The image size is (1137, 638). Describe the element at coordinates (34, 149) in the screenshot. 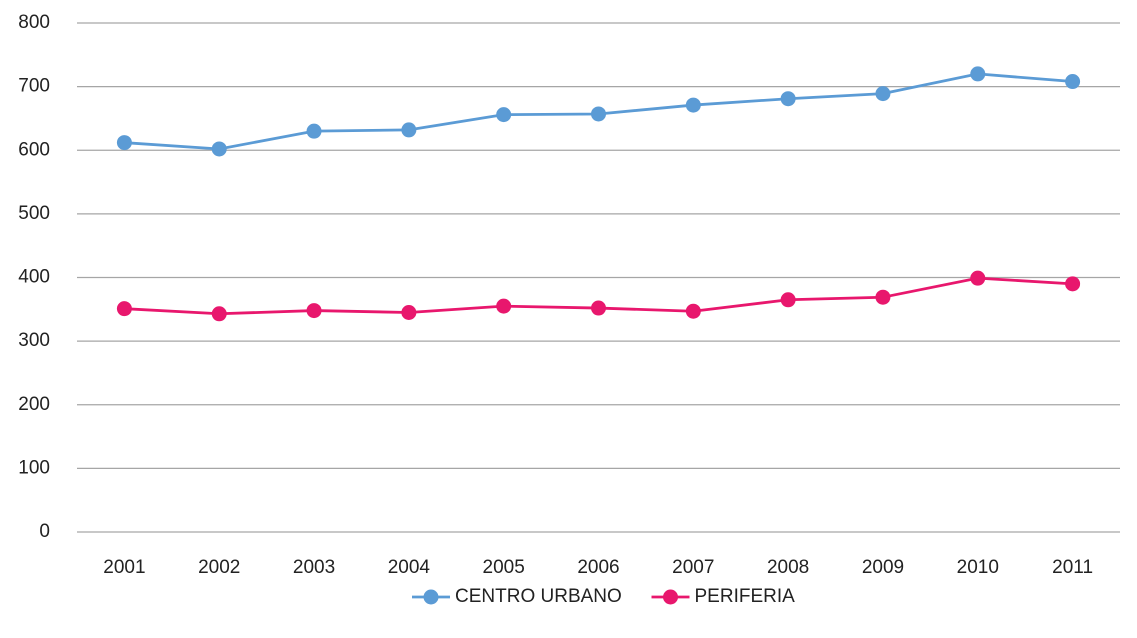

I see `y-tick-label: 600` at that location.